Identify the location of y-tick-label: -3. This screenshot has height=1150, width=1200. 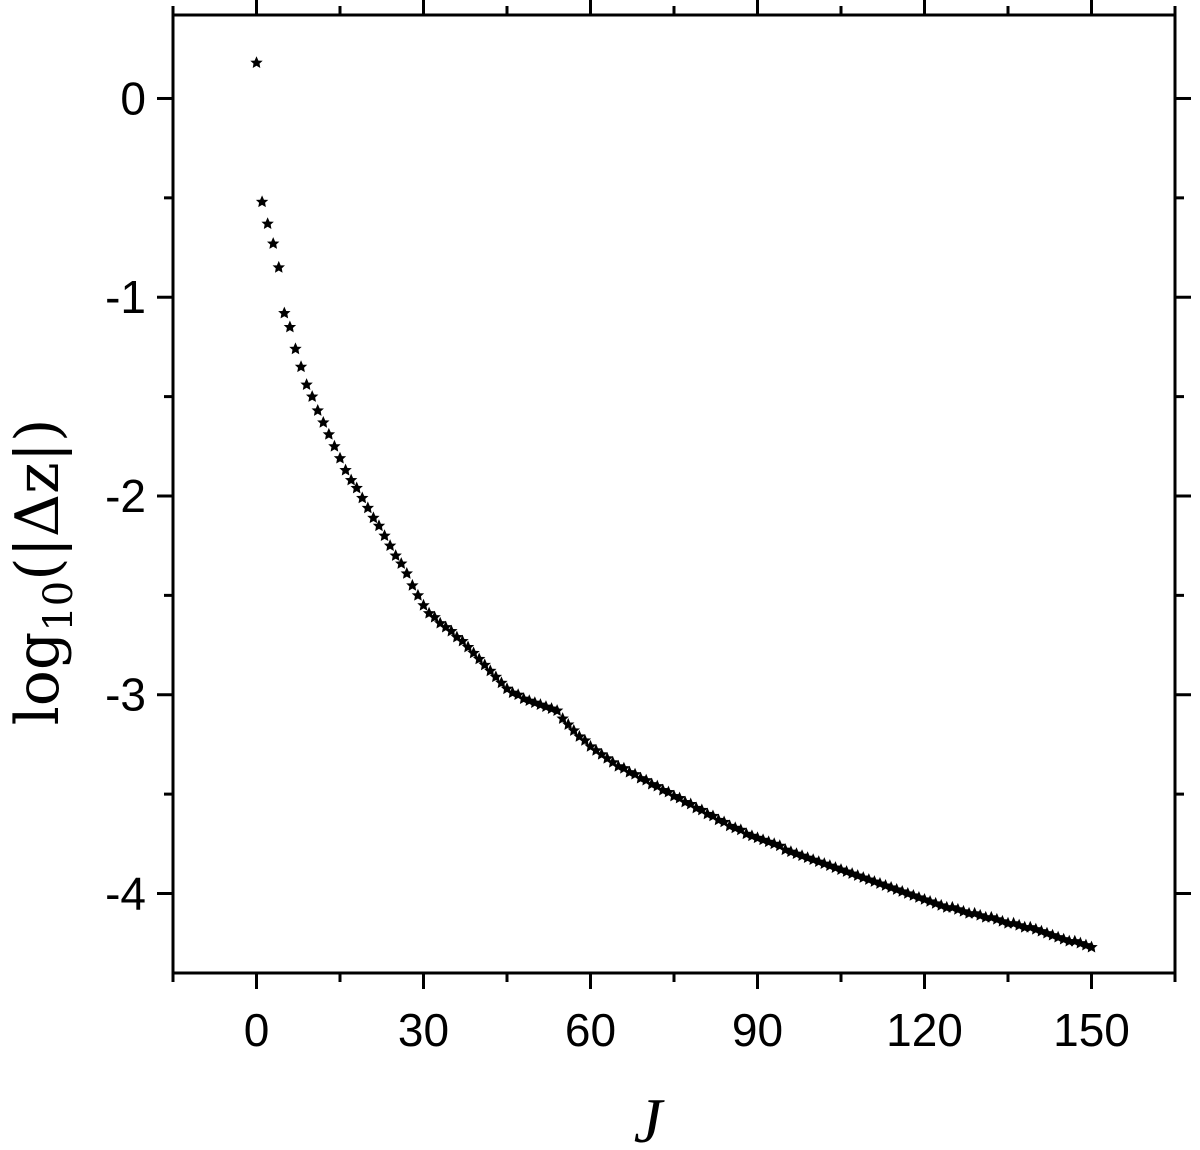
(125, 695).